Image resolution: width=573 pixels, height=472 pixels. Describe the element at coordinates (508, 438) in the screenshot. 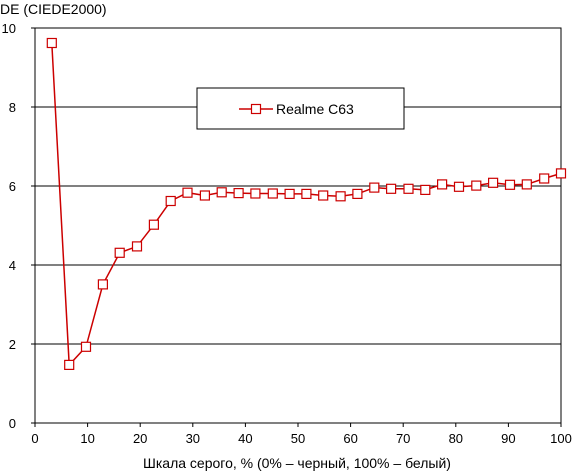

I see `x-tick-label: 90` at that location.